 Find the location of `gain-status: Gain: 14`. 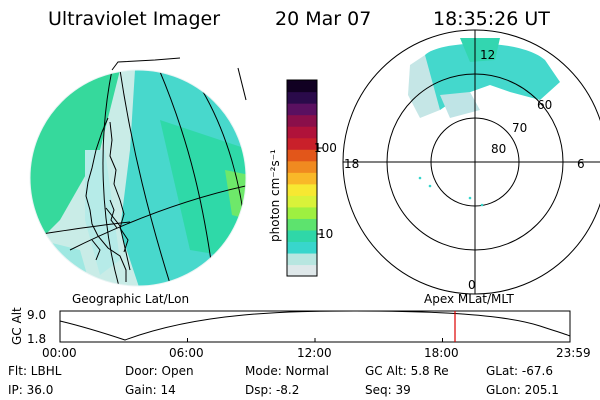

gain-status: Gain: 14 is located at coordinates (150, 390).